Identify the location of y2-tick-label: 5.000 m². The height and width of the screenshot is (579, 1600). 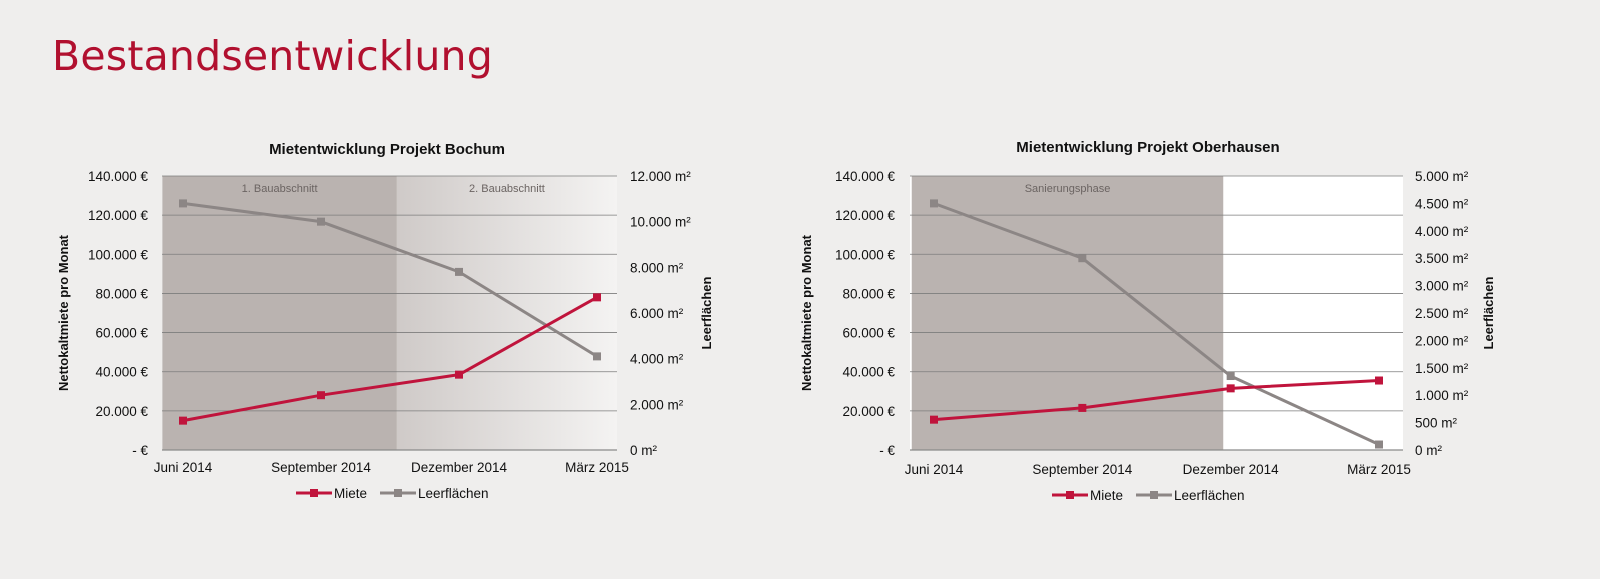
(1442, 176).